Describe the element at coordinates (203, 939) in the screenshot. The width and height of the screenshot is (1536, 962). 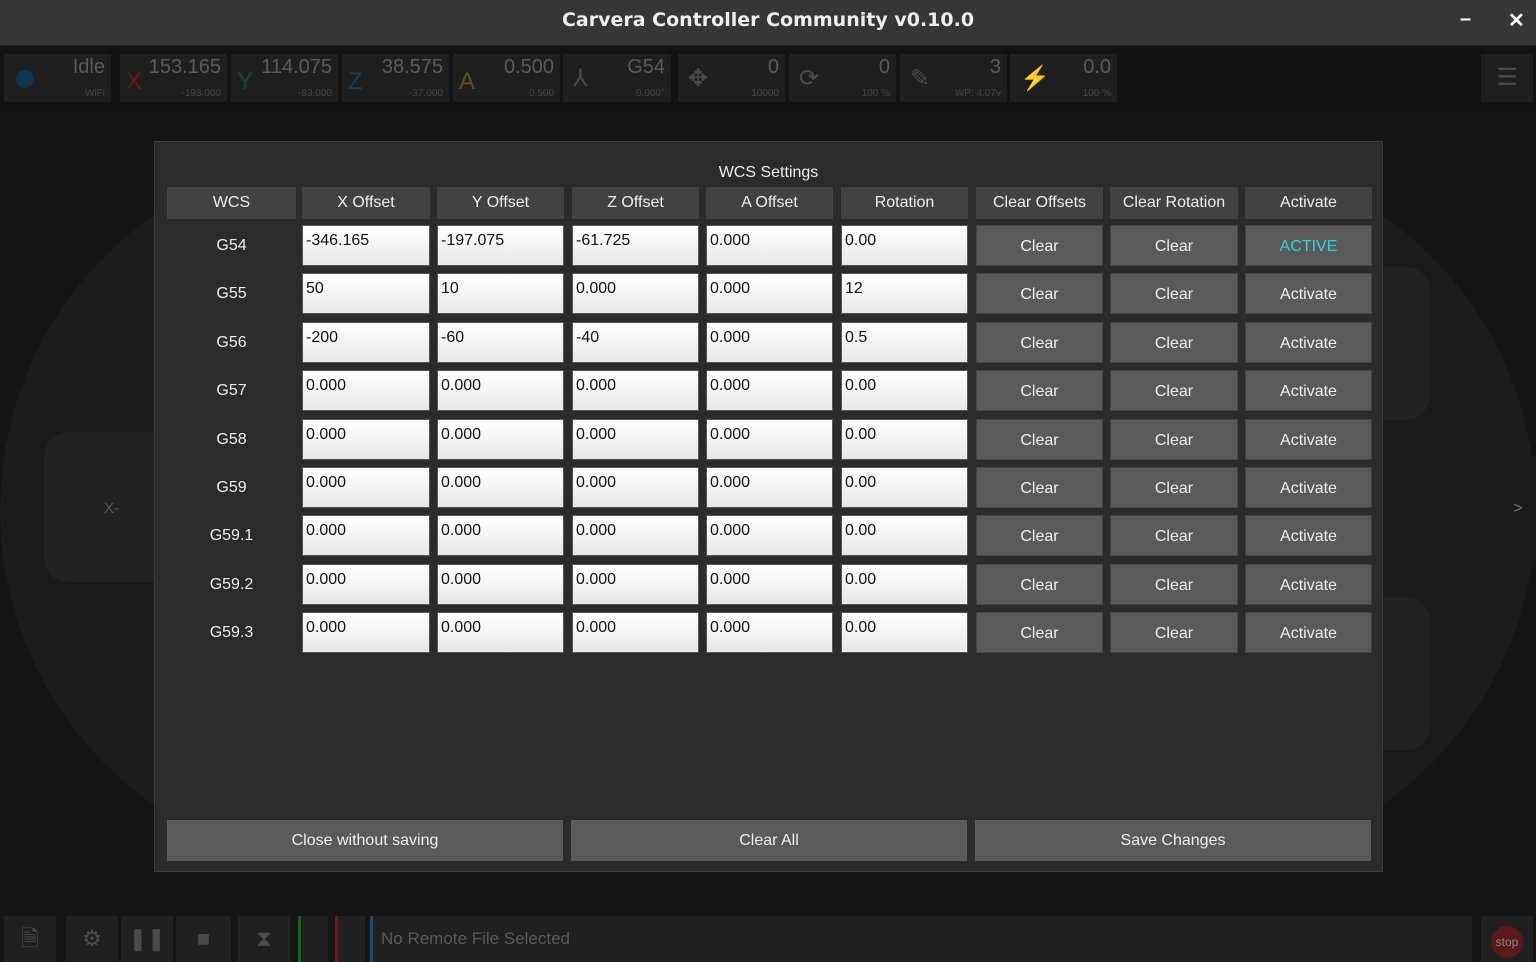
I see `stop-square-icon: ■` at that location.